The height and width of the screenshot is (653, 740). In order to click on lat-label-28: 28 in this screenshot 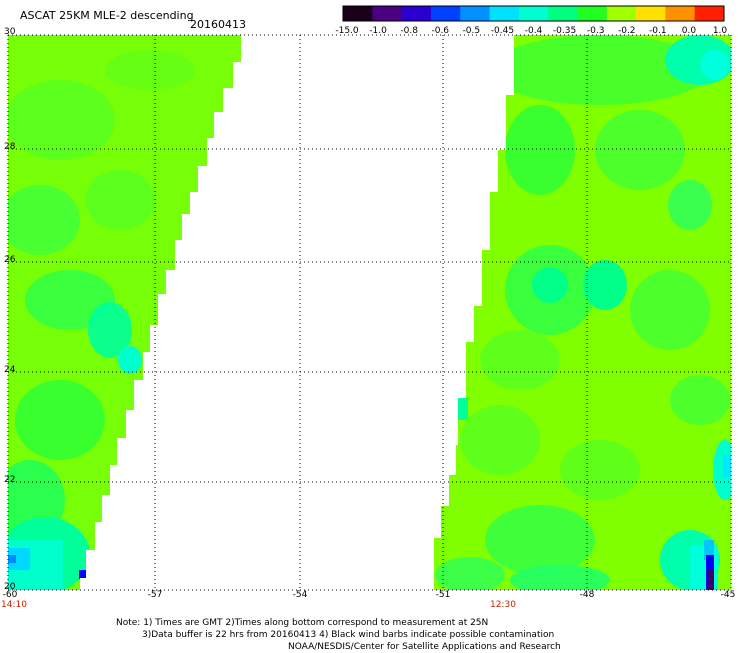, I will do `click(10, 147)`.